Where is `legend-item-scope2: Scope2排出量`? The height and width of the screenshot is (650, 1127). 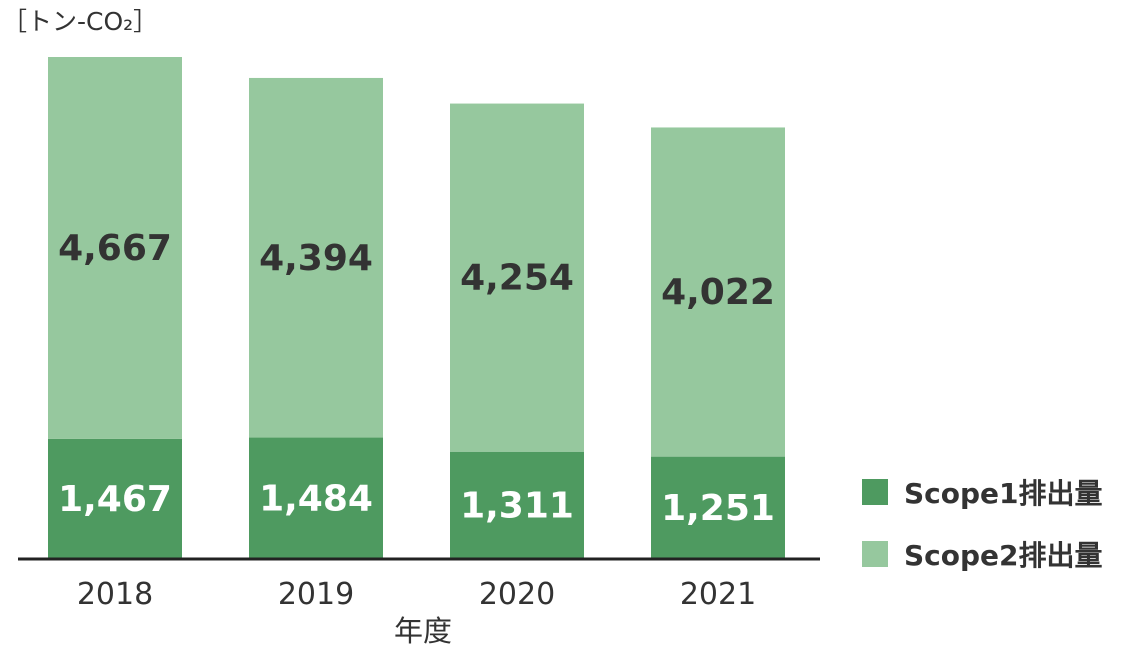 legend-item-scope2: Scope2排出量 is located at coordinates (982, 554).